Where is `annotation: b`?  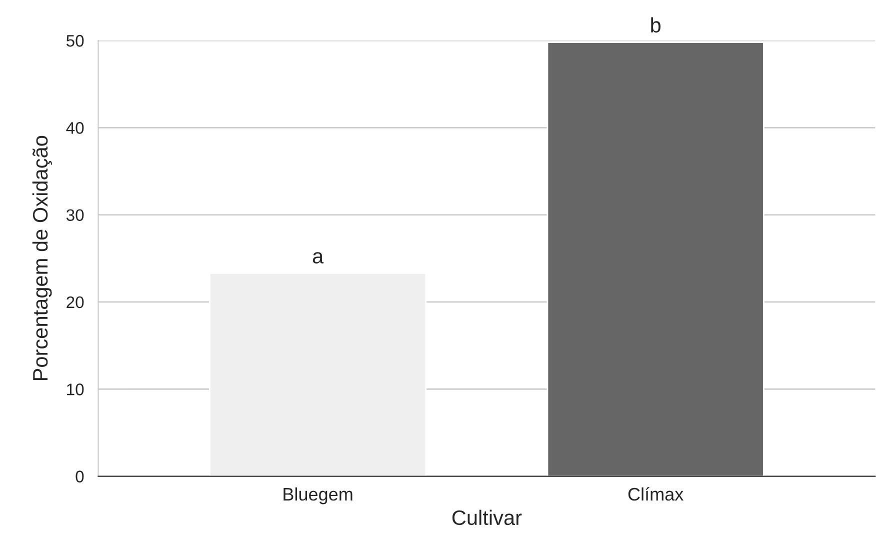
annotation: b is located at coordinates (655, 25).